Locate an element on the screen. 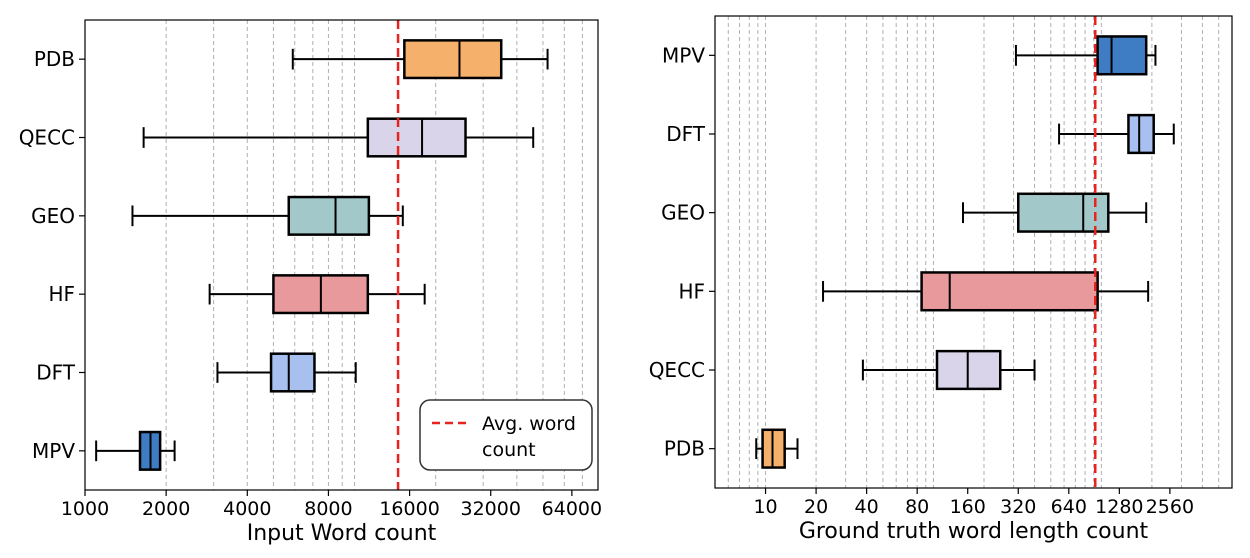  x-tick-label: 640 is located at coordinates (1069, 507).